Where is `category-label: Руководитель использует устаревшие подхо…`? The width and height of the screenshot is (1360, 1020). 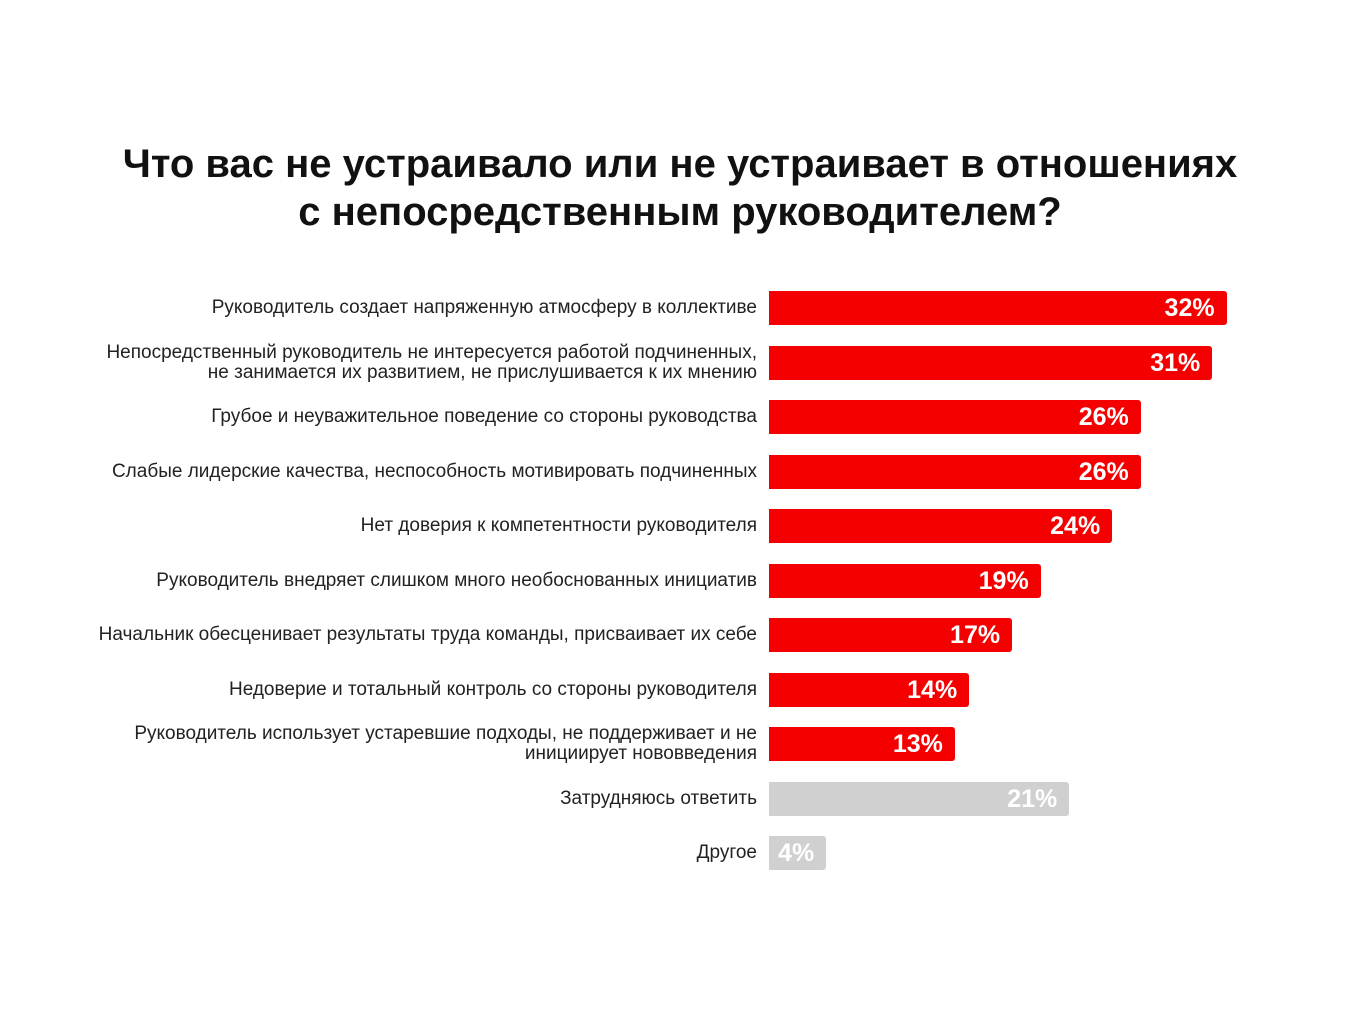
category-label: Руководитель использует устаревшие подхо… is located at coordinates (445, 743).